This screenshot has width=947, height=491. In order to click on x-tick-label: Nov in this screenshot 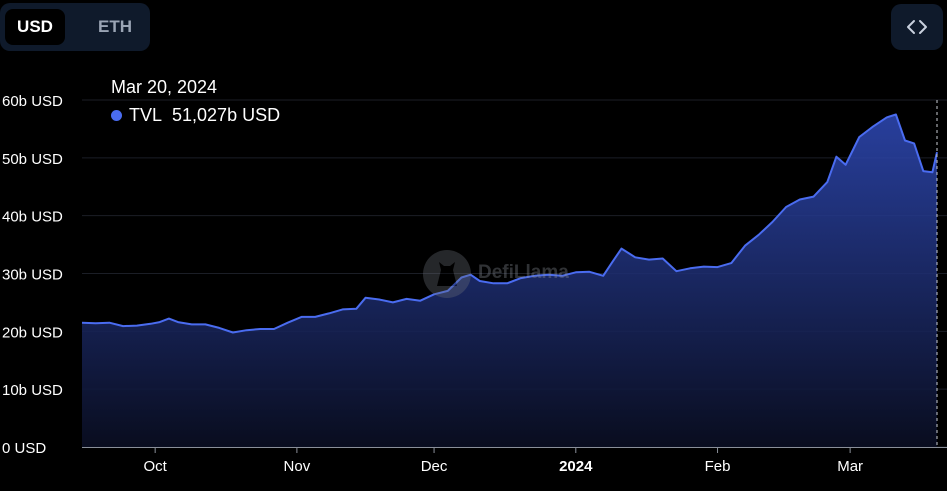, I will do `click(297, 466)`.